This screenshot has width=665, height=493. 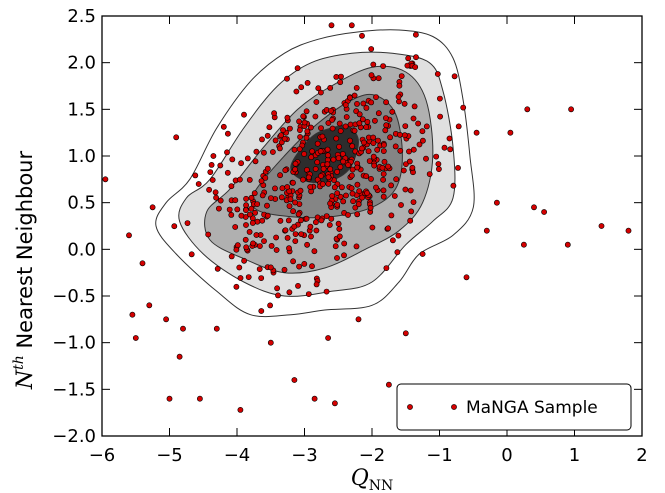 What do you see at coordinates (74, 296) in the screenshot?
I see `y-tick-label: −0.5` at bounding box center [74, 296].